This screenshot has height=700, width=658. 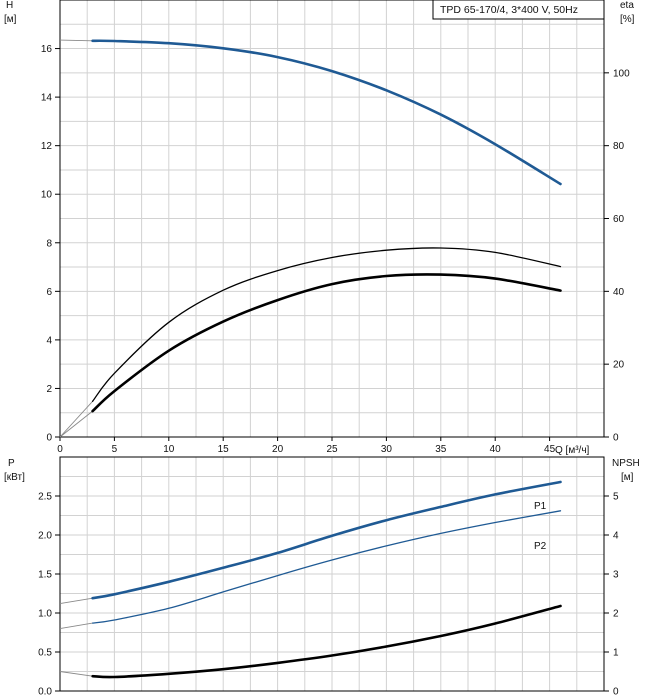 What do you see at coordinates (45, 497) in the screenshot?
I see `p-tick-label: 2.5` at bounding box center [45, 497].